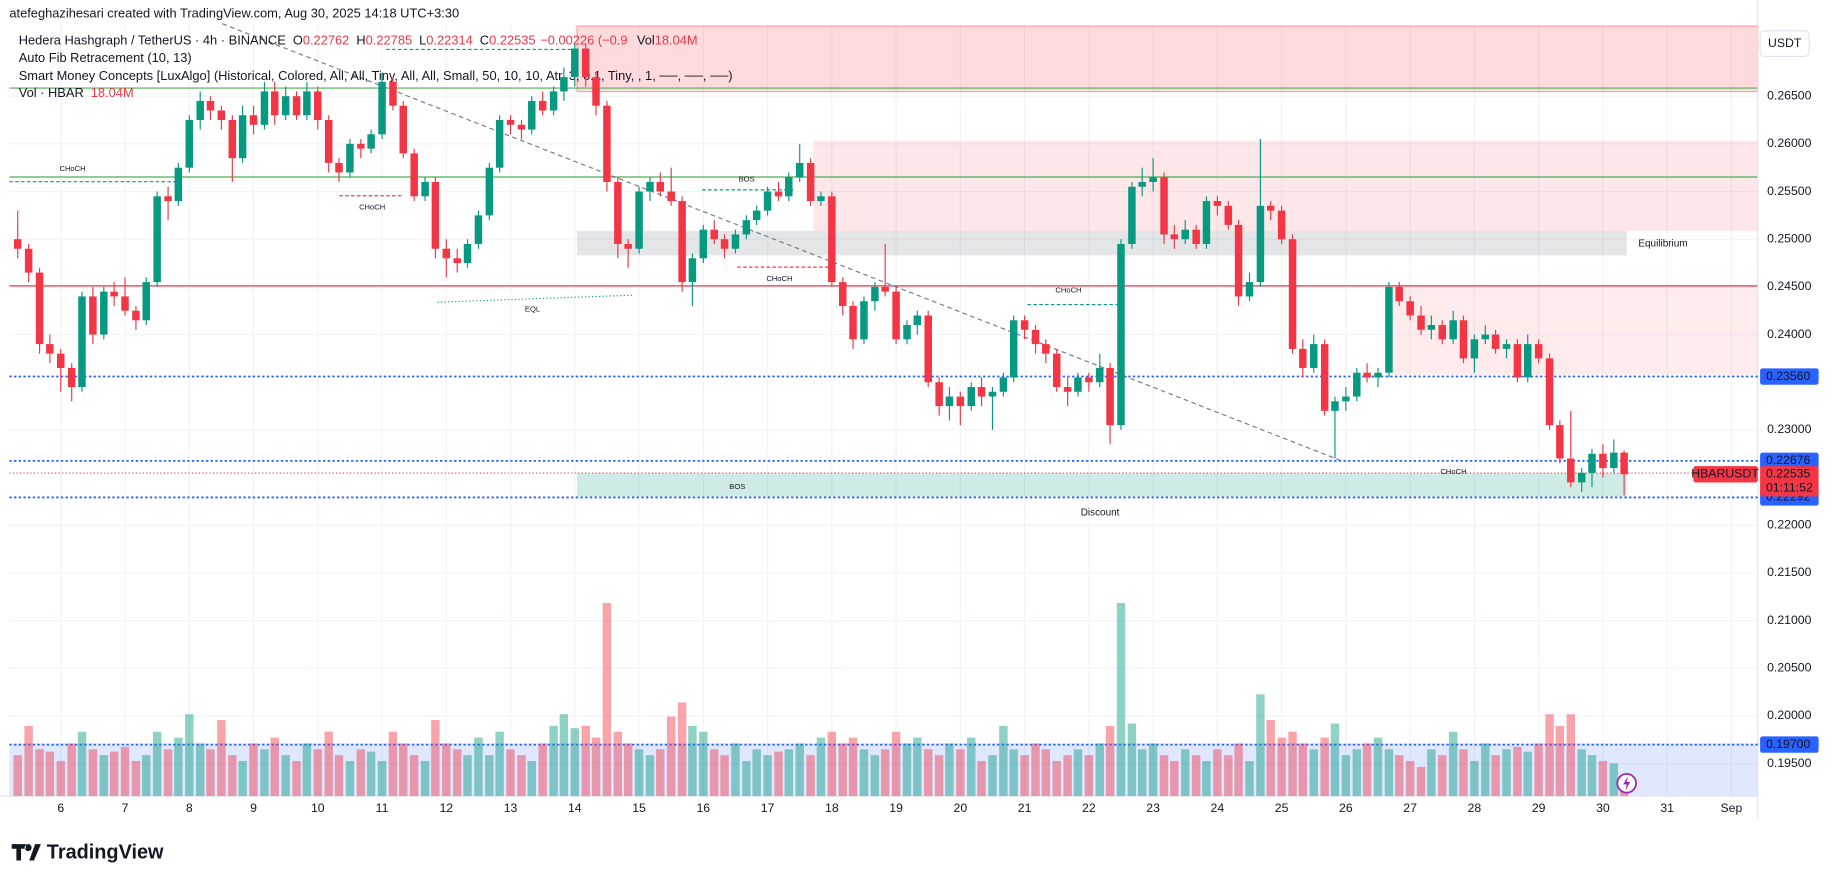 The image size is (1835, 883). What do you see at coordinates (1789, 744) in the screenshot?
I see `level-badge` at bounding box center [1789, 744].